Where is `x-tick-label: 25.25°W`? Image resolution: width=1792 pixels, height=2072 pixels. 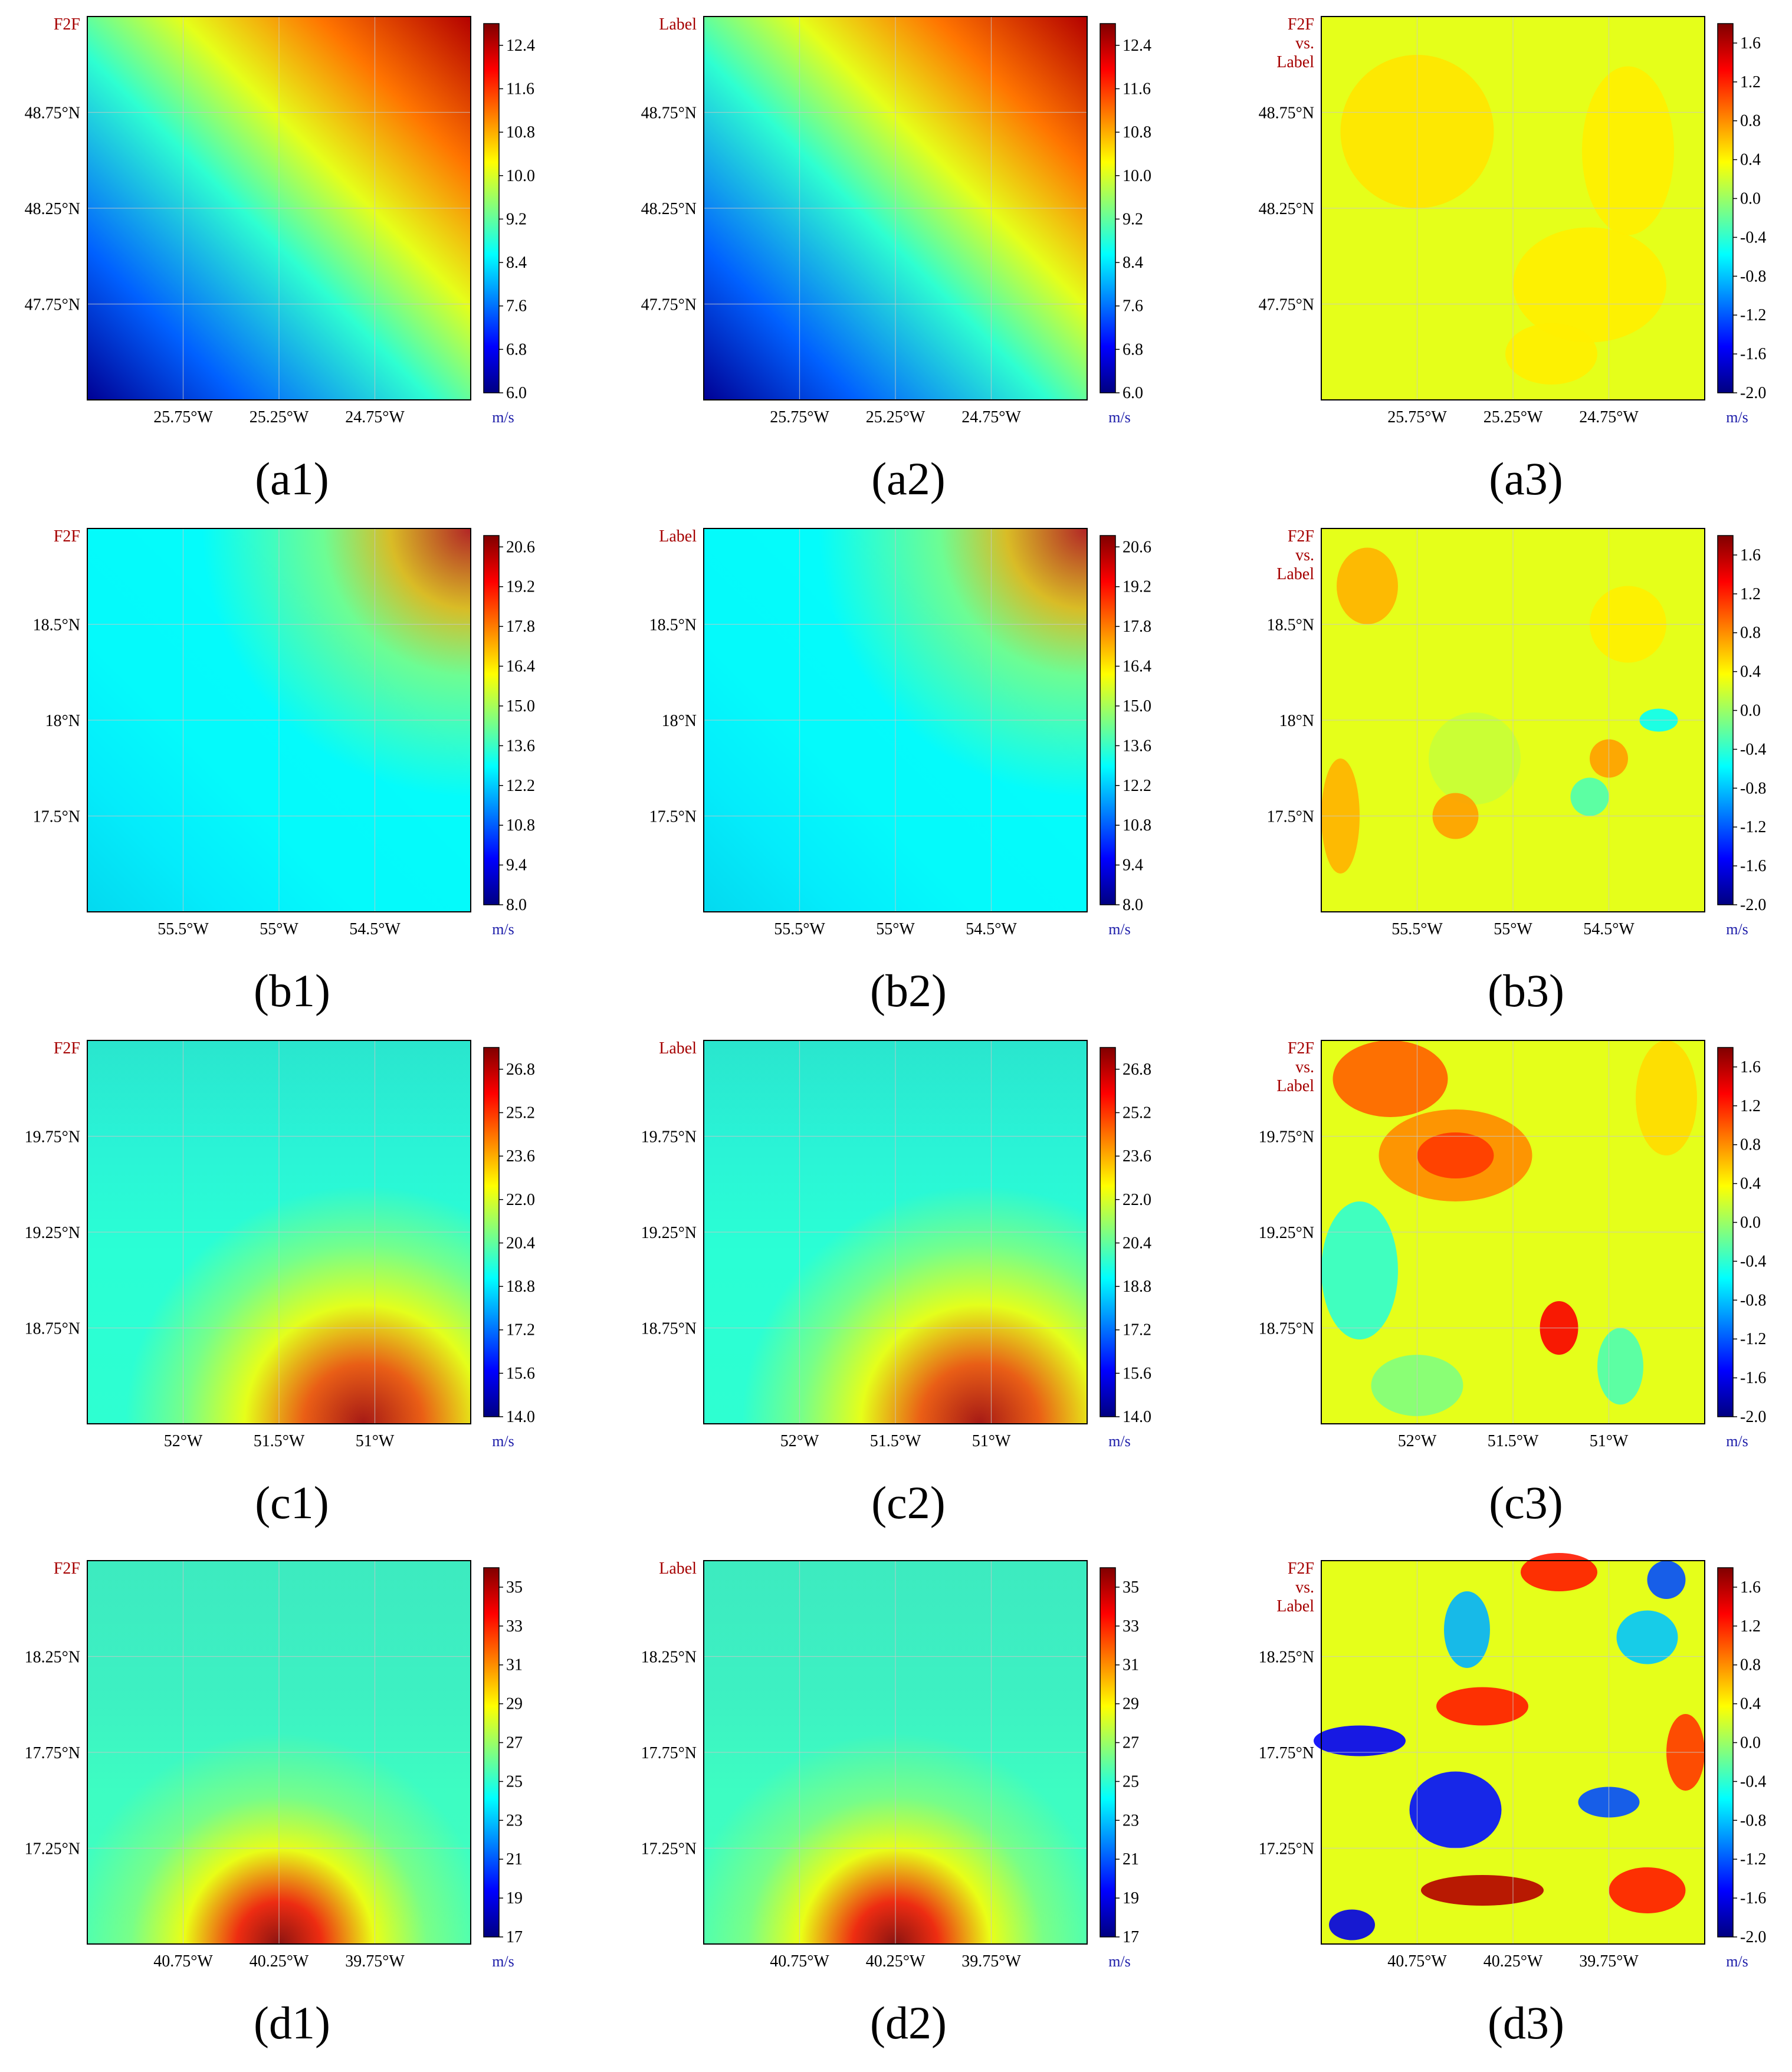
x-tick-label: 25.25°W is located at coordinates (1513, 417).